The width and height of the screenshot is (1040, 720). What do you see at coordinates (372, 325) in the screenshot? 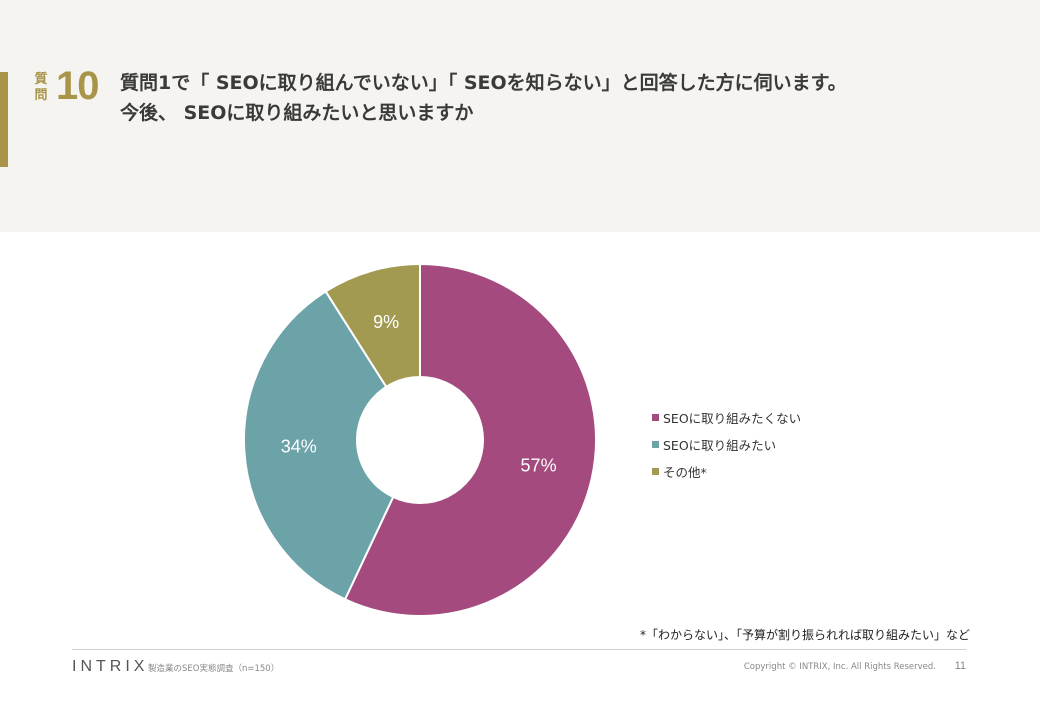
I see `slice-other` at bounding box center [372, 325].